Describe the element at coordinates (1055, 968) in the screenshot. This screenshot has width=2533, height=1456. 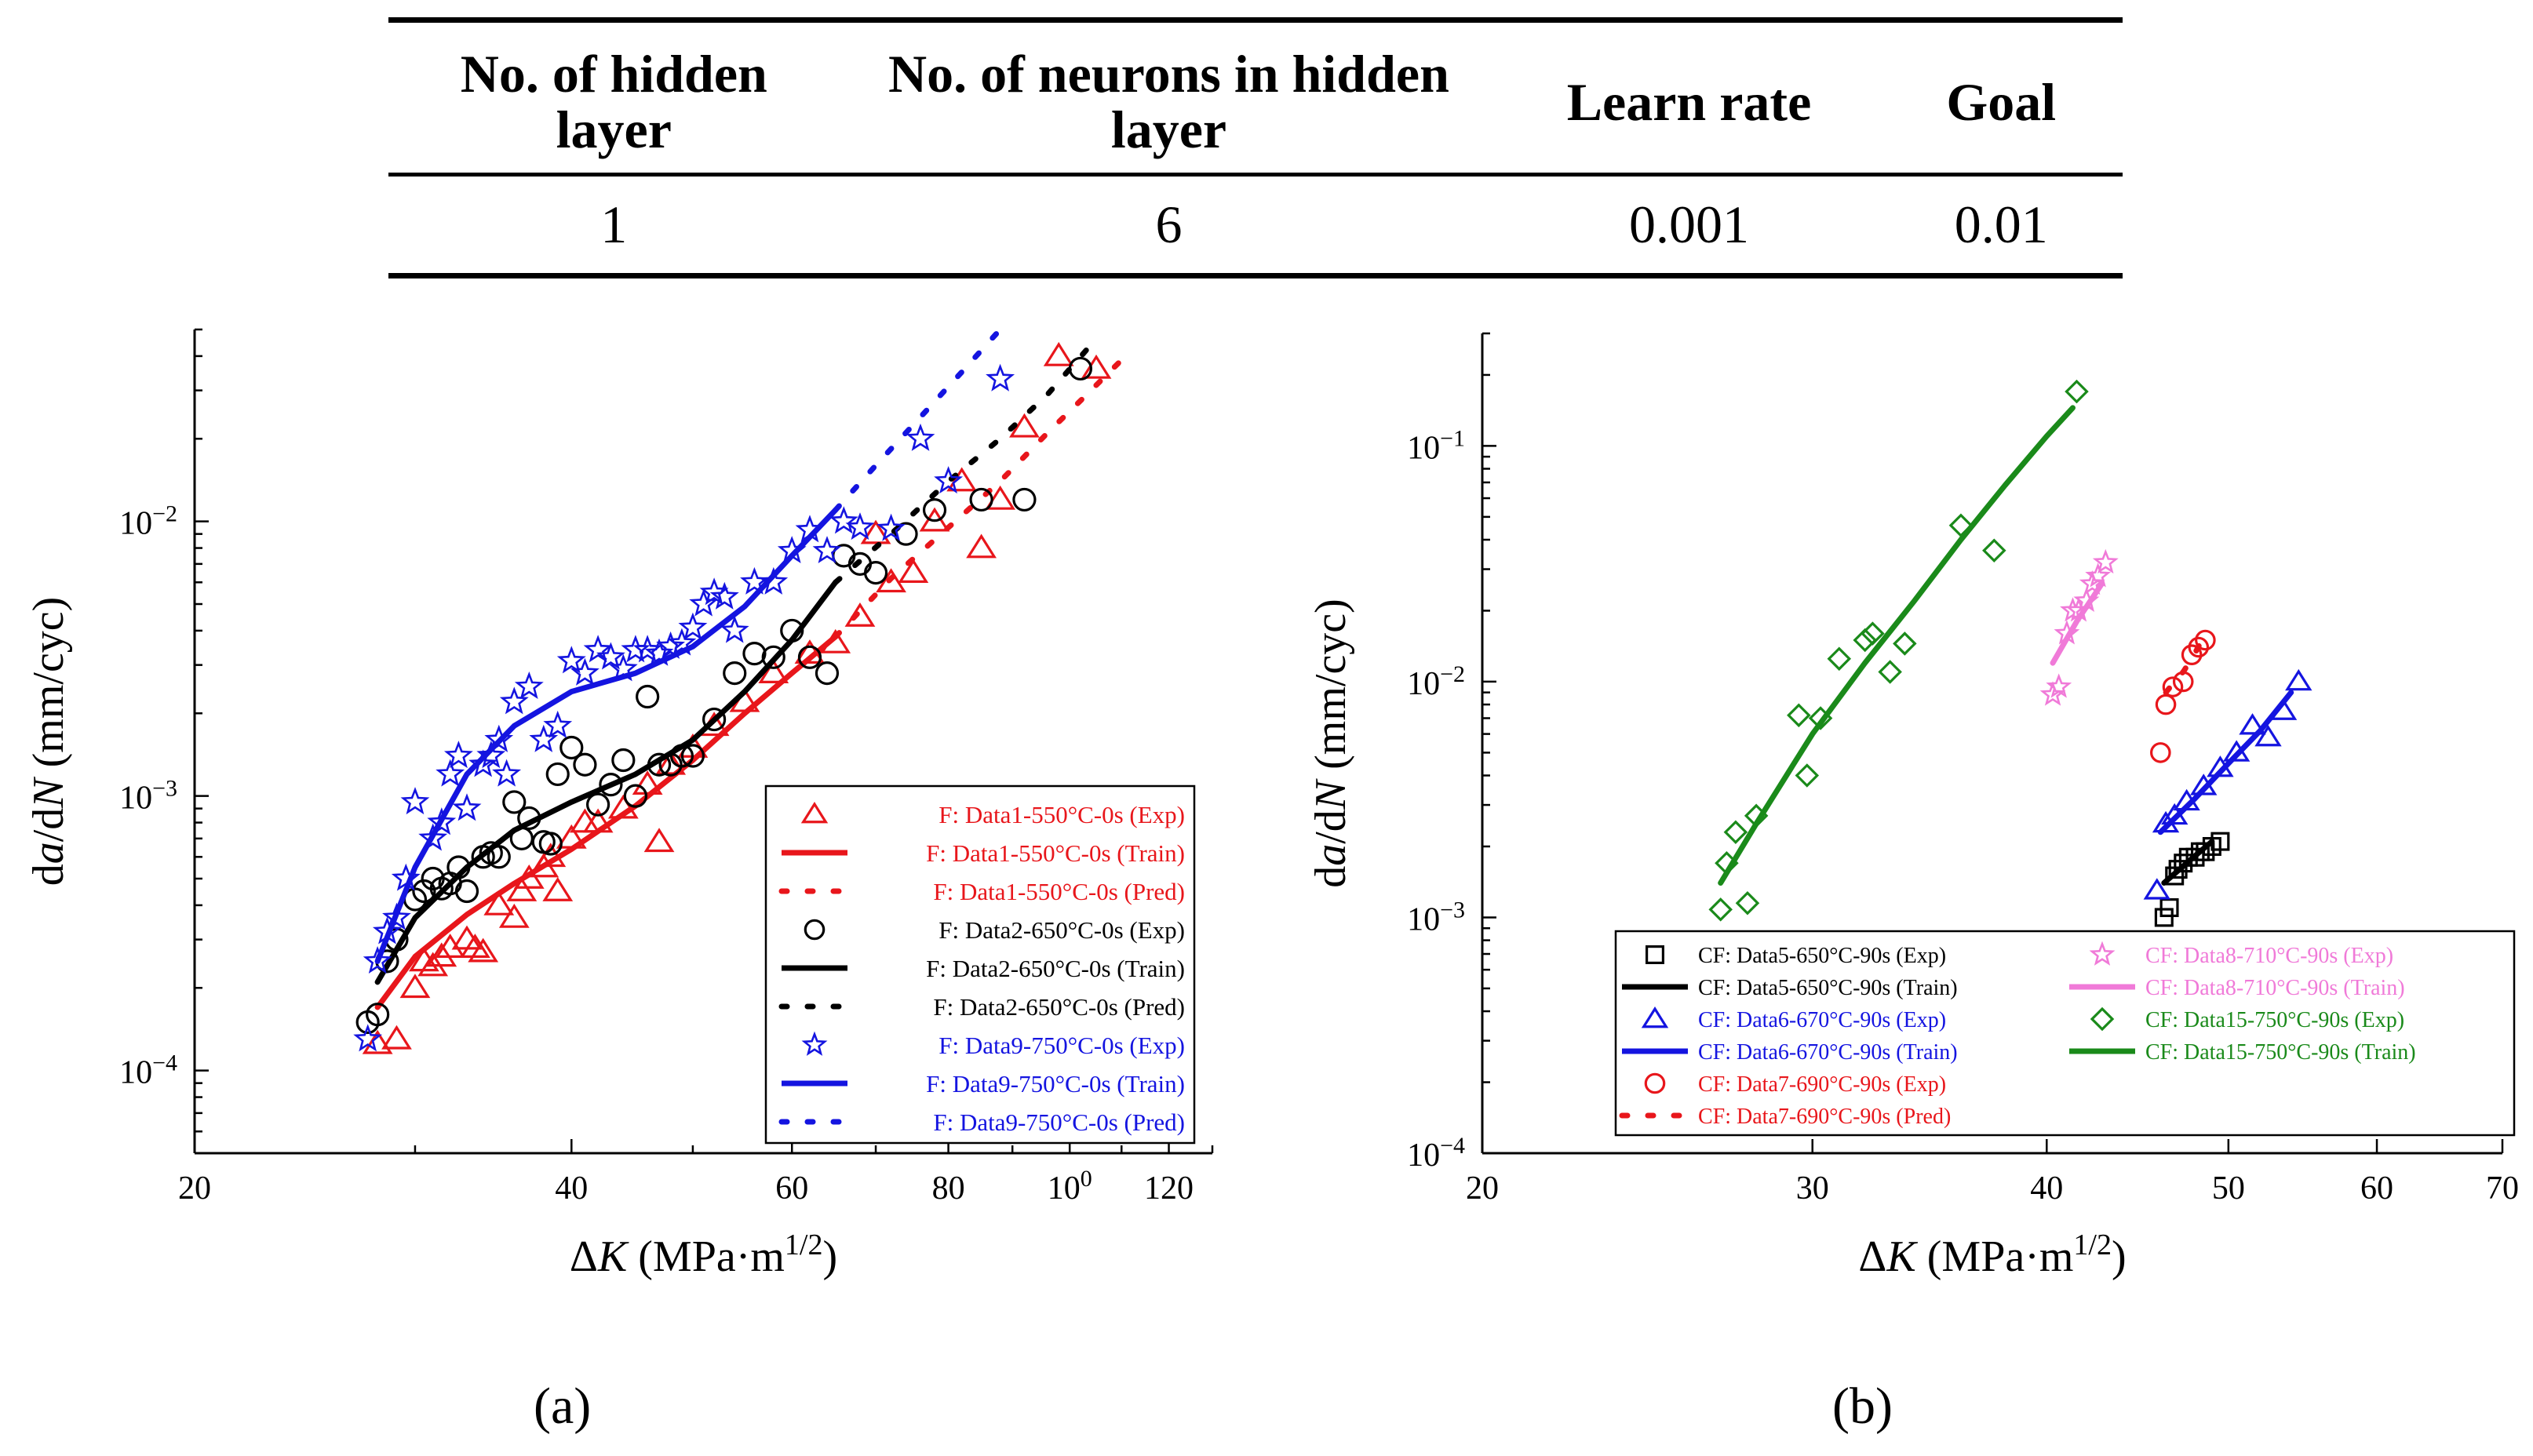
I see `legend-label: F: Data2-650°C-0s (Train)` at that location.